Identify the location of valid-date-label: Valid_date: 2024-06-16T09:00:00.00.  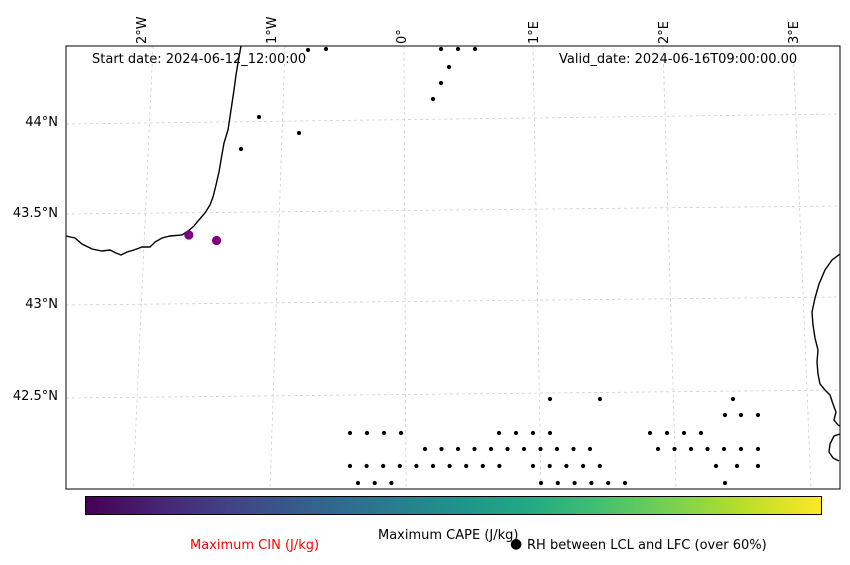
(678, 59).